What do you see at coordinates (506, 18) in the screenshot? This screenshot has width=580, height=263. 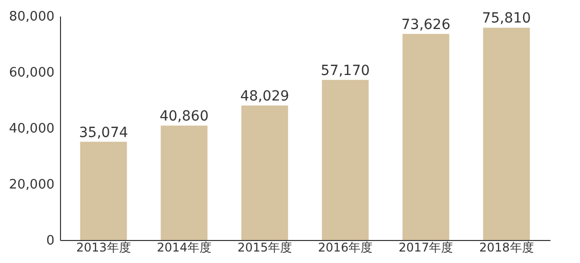 I see `data-label: 75,810` at bounding box center [506, 18].